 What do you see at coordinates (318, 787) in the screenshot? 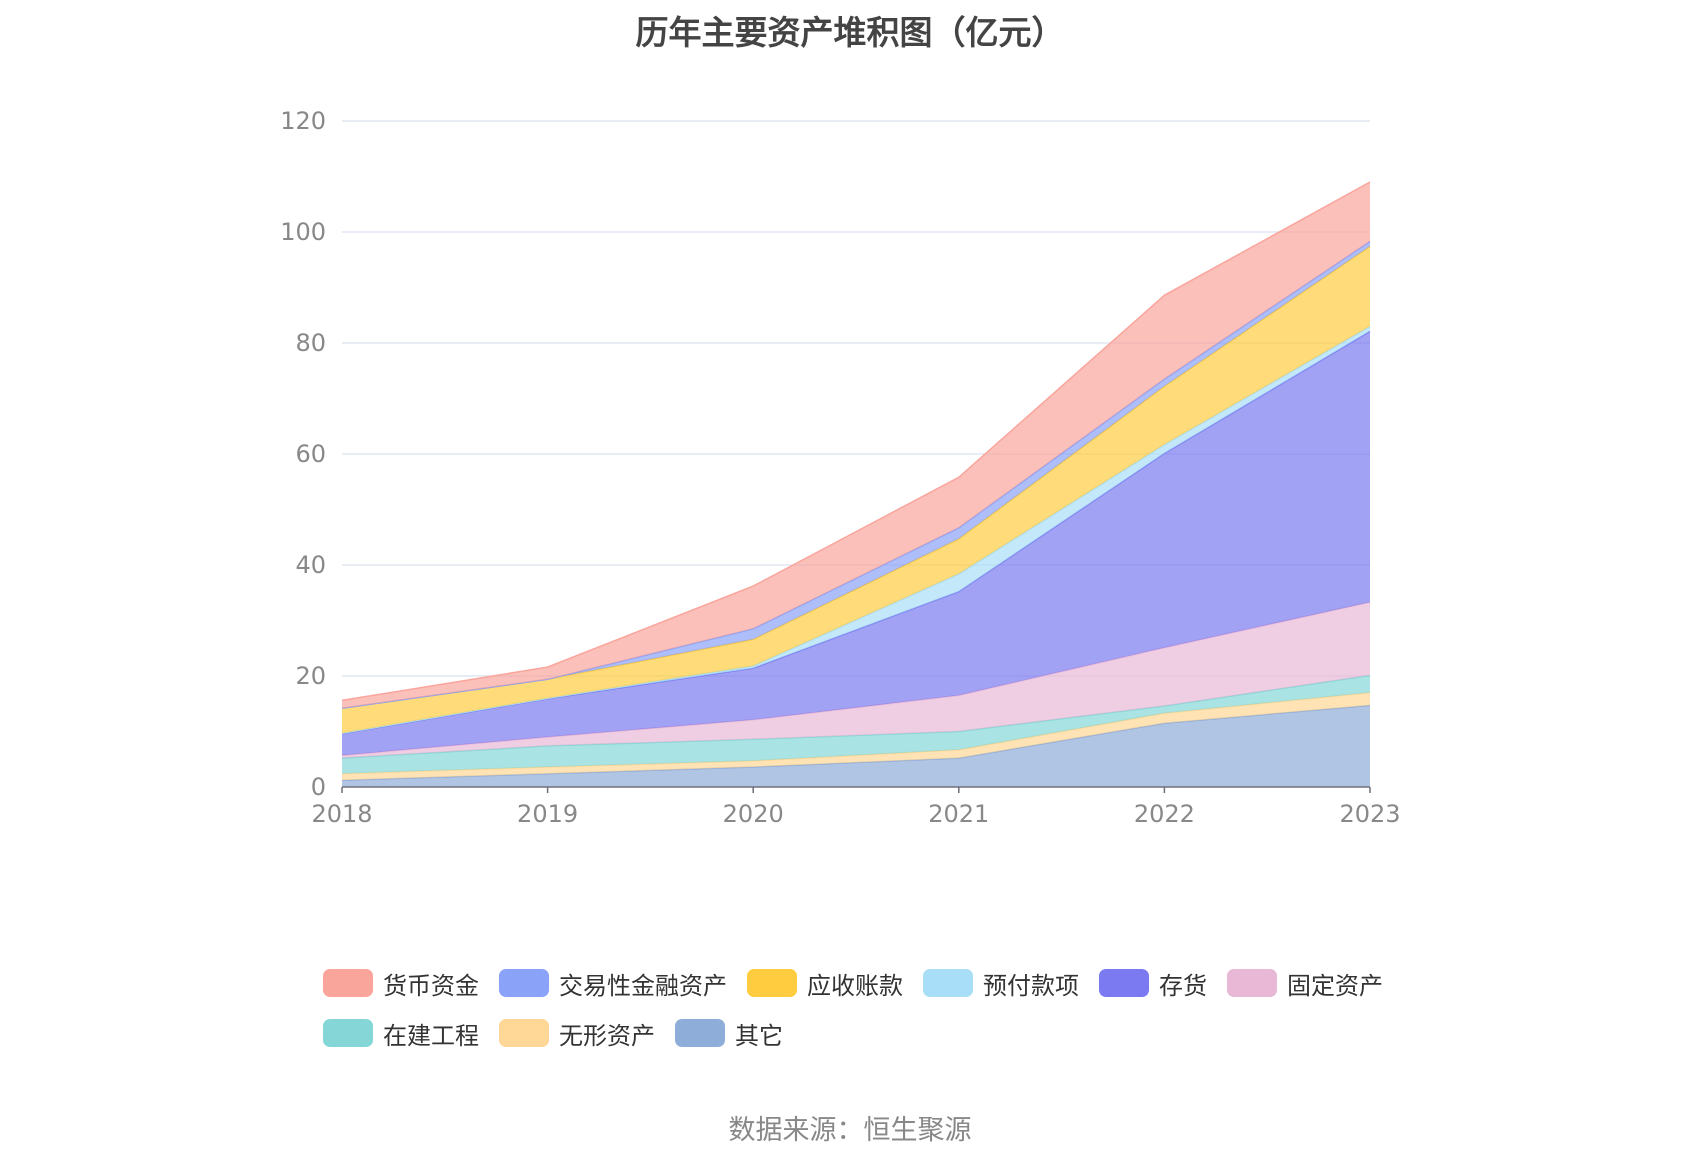
I see `y-tick-label: 0` at bounding box center [318, 787].